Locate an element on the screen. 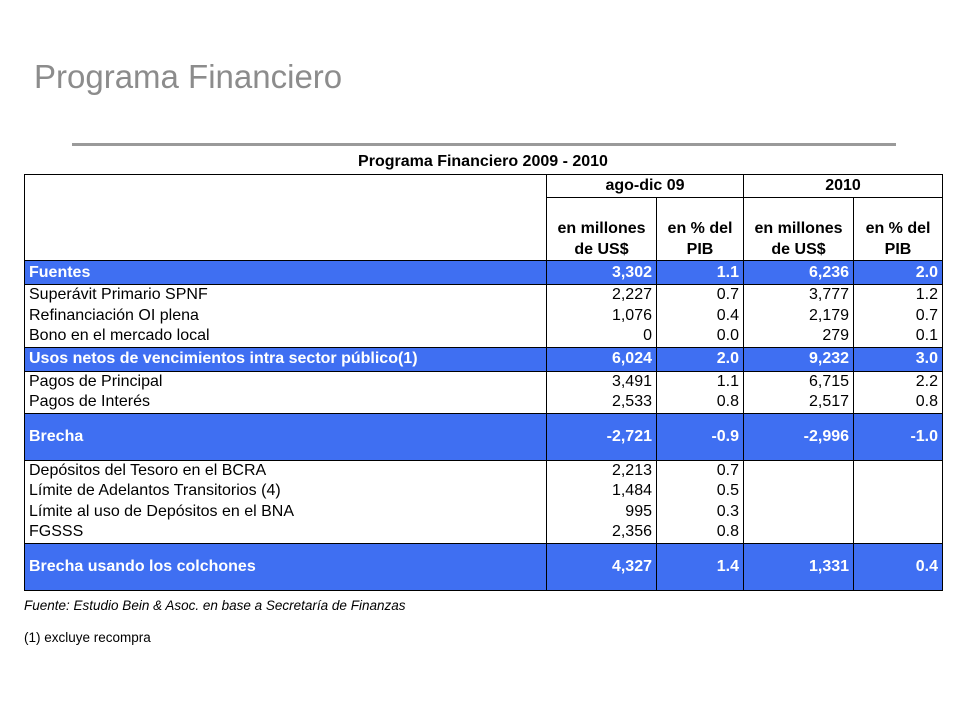 The width and height of the screenshot is (960, 720). cell-value: 6,236 is located at coordinates (799, 272).